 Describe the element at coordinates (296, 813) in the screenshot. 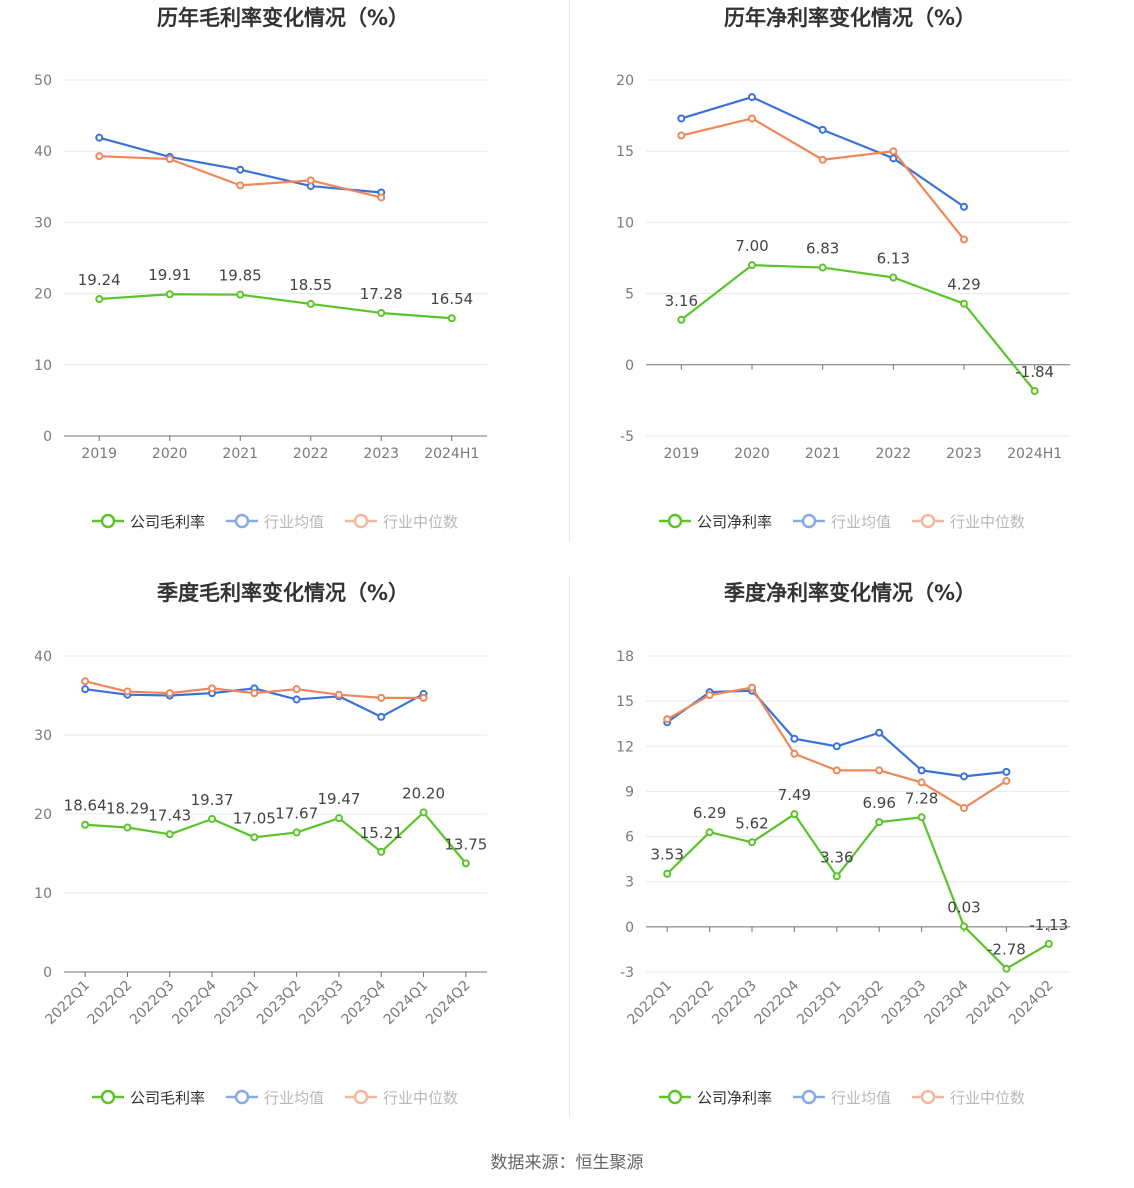

I see `data-label: 17.67` at that location.